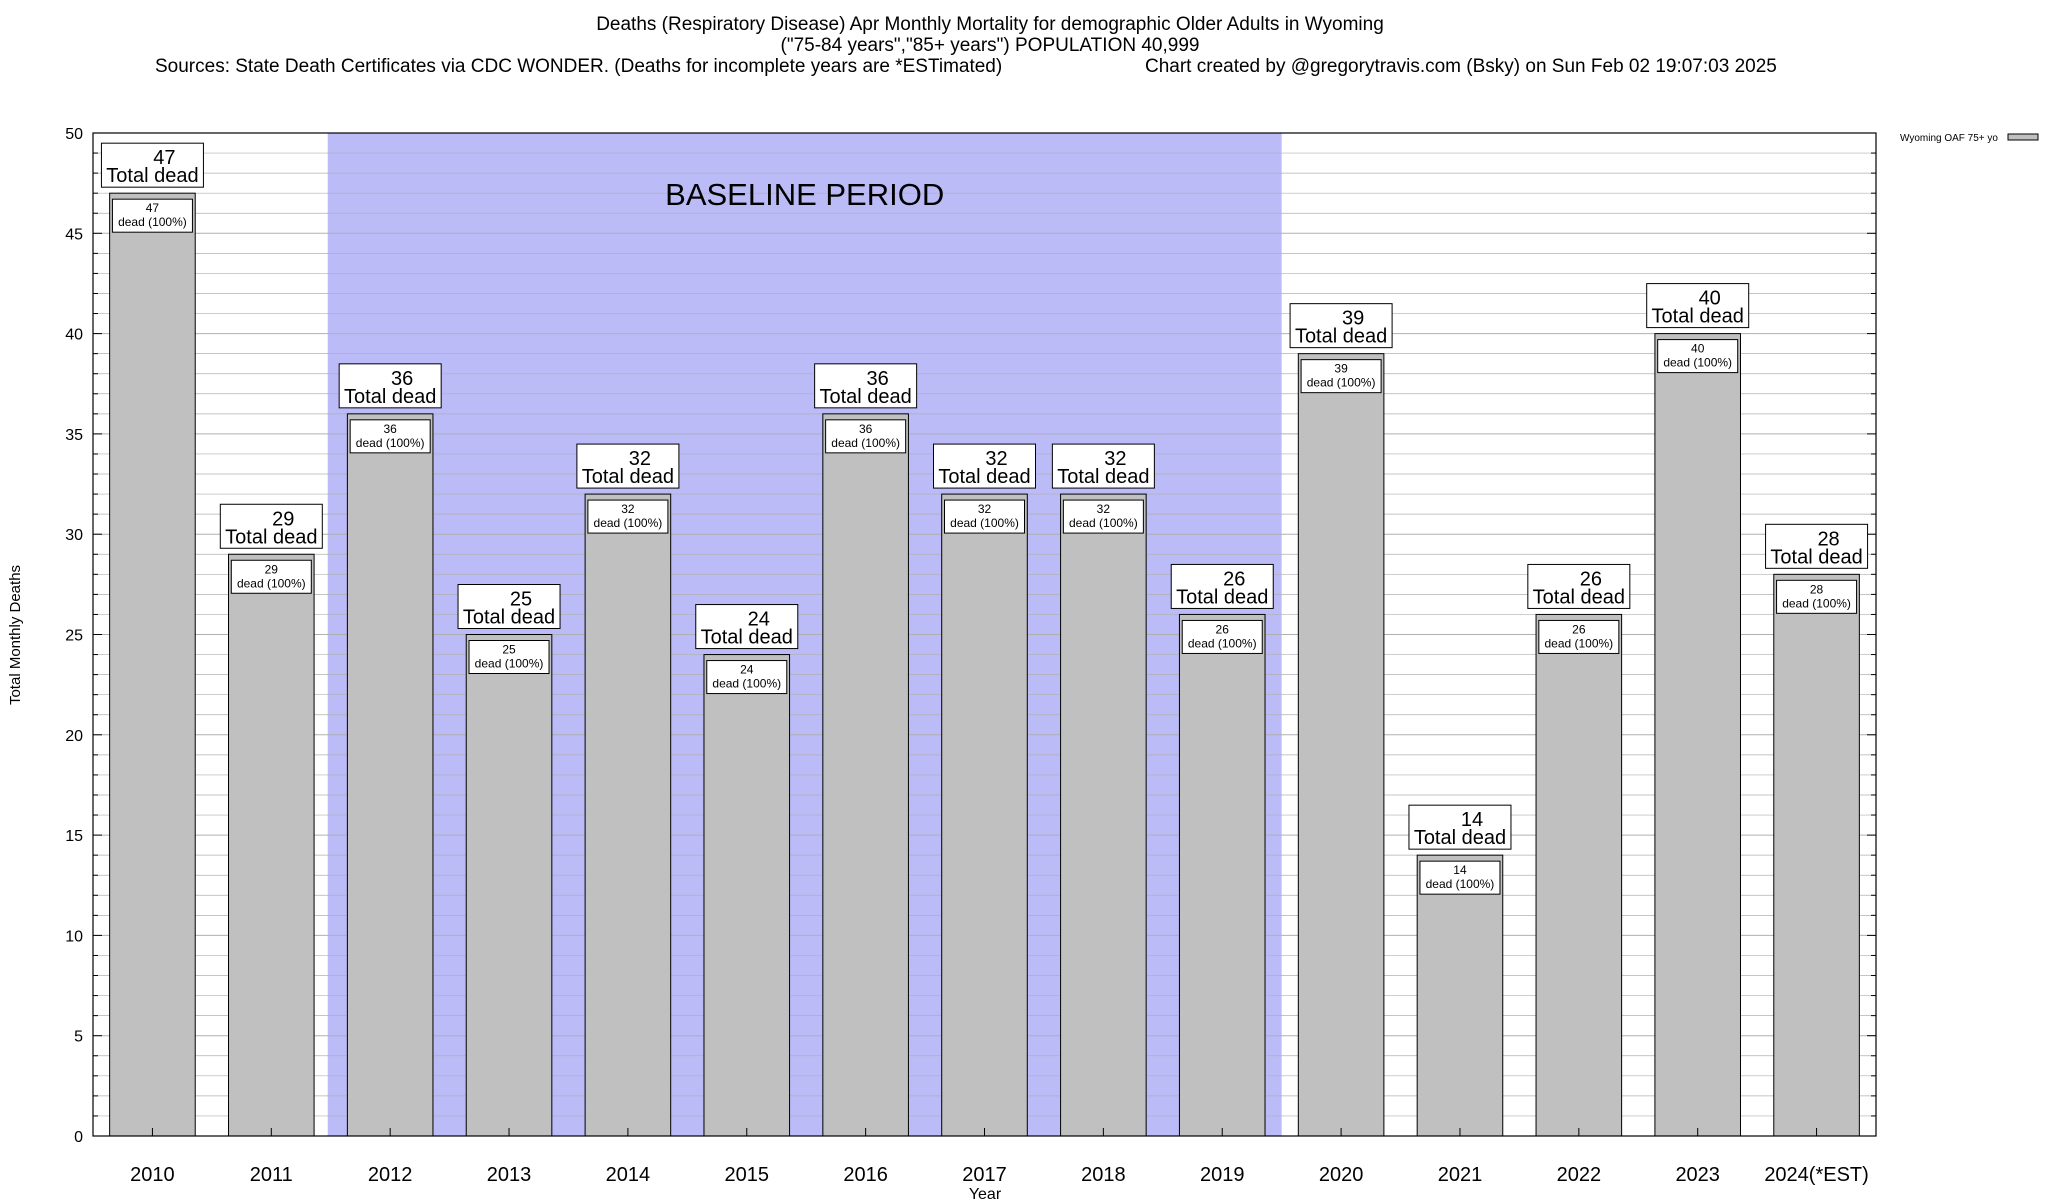  What do you see at coordinates (74, 435) in the screenshot?
I see `y-tick-label: 35` at bounding box center [74, 435].